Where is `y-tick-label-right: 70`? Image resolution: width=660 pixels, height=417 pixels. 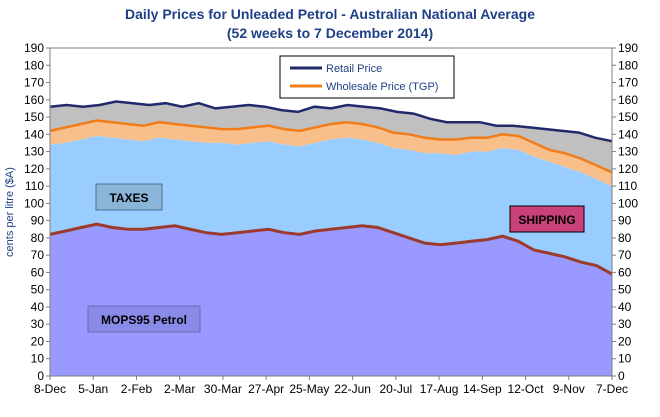
y-tick-label-right: 70 is located at coordinates (625, 255).